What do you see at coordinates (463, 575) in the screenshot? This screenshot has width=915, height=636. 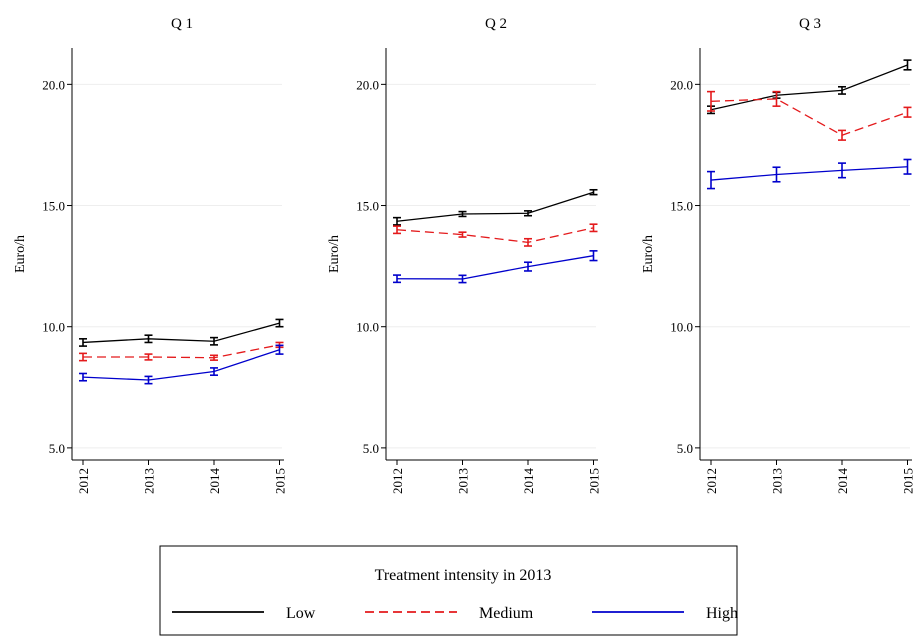 I see `legend-title: Treatment intensity in 2013` at bounding box center [463, 575].